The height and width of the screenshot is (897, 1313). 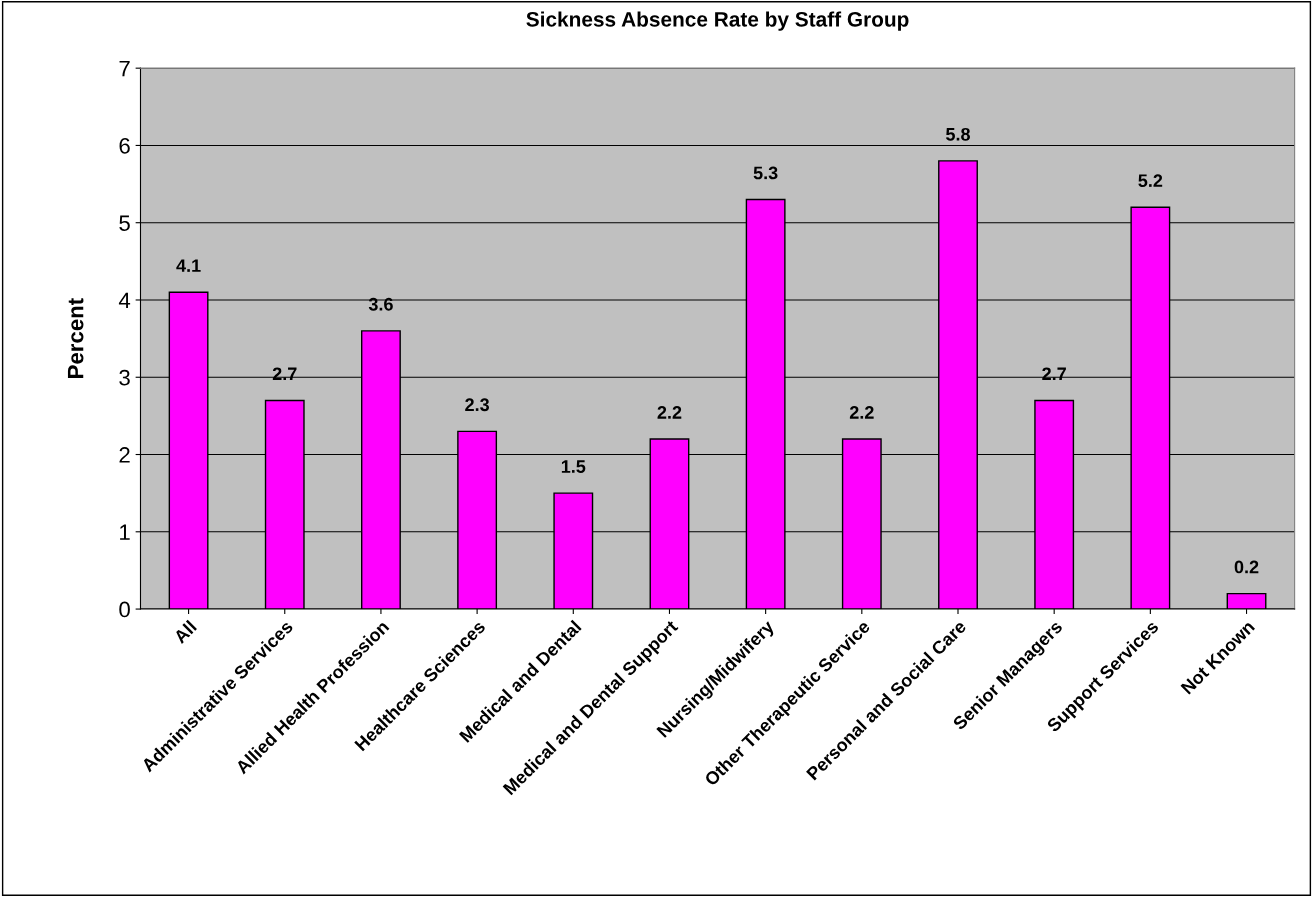 What do you see at coordinates (124, 300) in the screenshot?
I see `y-tick-label: 4` at bounding box center [124, 300].